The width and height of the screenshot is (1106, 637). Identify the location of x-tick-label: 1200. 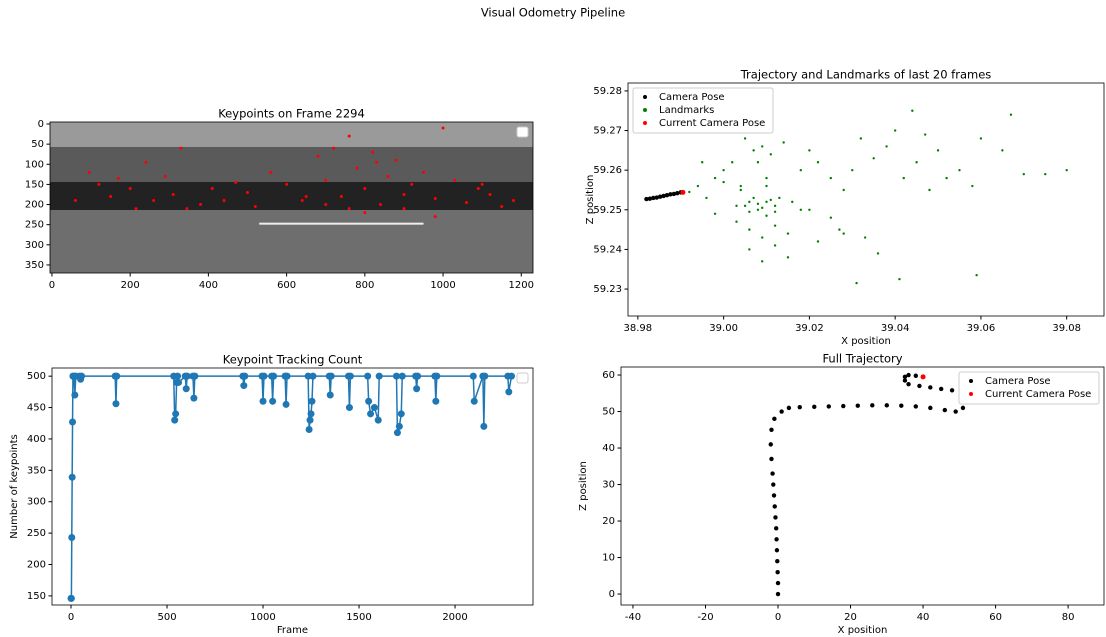
(521, 285).